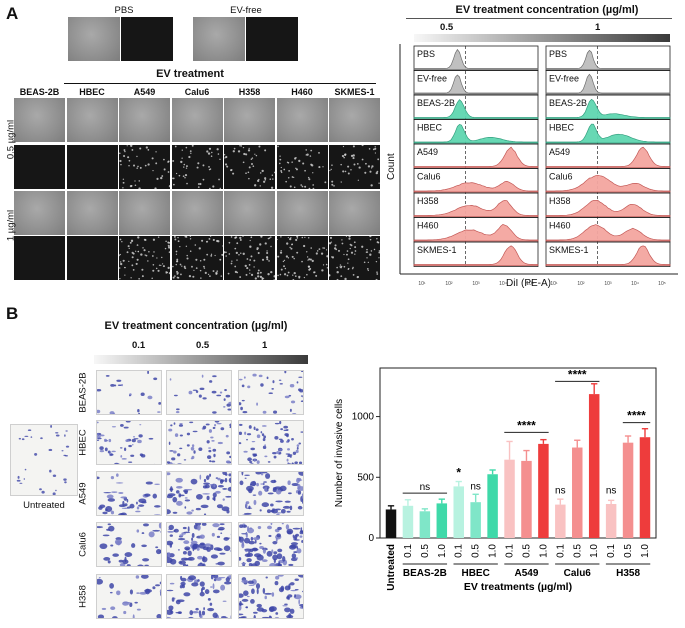 Image resolution: width=685 pixels, height=628 pixels. I want to click on x-tick-4: 0.1, so click(459, 551).